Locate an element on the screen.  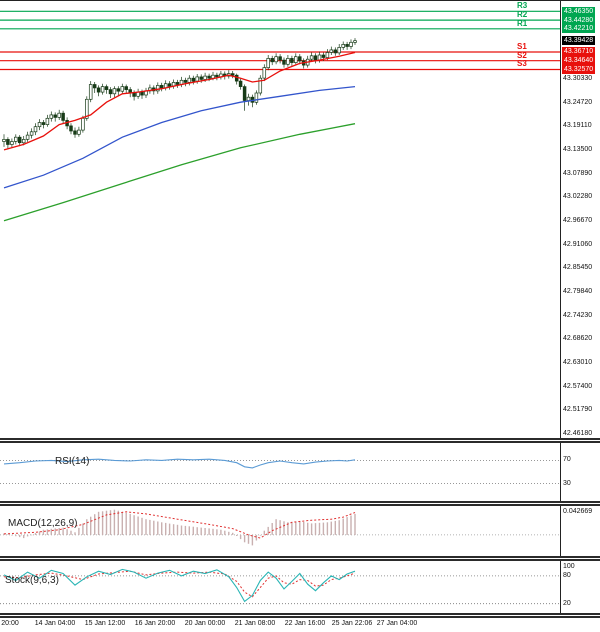
level-price-box-r3: 43.46350 is located at coordinates (579, 11).